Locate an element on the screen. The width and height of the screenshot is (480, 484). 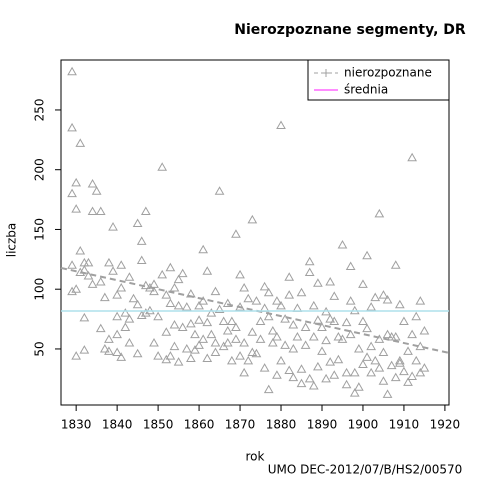
legend-box is located at coordinates (378, 80).